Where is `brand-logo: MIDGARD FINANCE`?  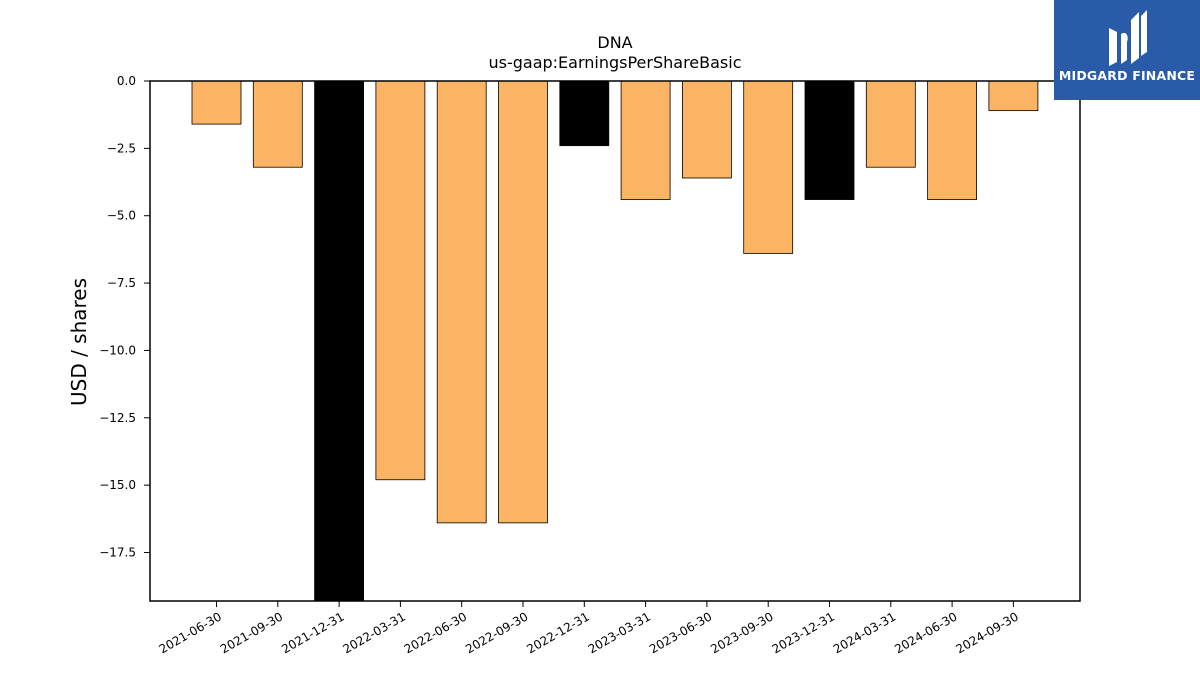
brand-logo: MIDGARD FINANCE is located at coordinates (1127, 50).